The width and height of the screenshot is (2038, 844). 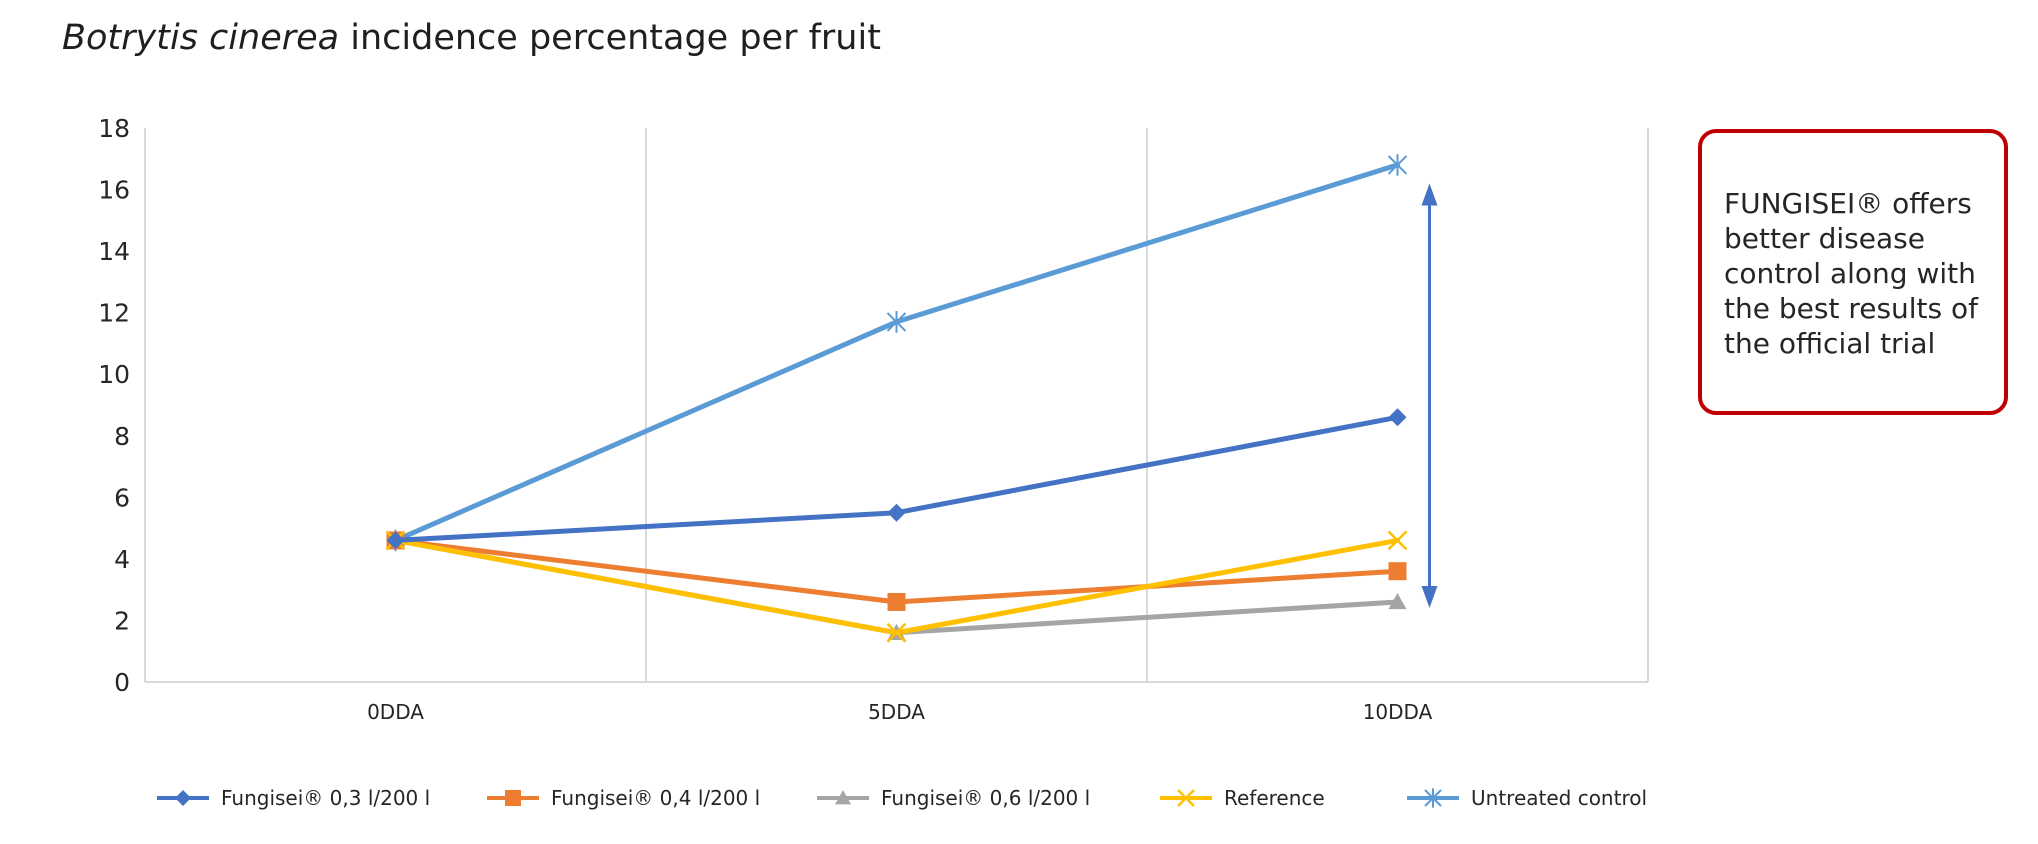 What do you see at coordinates (122, 559) in the screenshot?
I see `y-tick-label: 4` at bounding box center [122, 559].